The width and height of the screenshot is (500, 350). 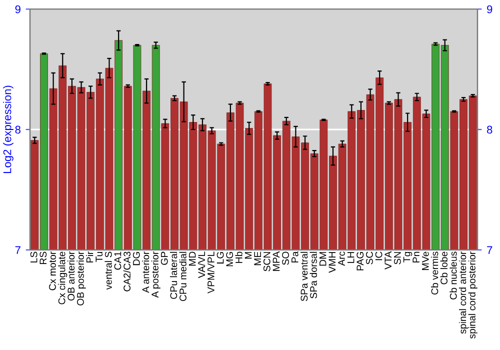 What do you see at coordinates (266, 262) in the screenshot?
I see `x-tick-label: SCN` at bounding box center [266, 262].